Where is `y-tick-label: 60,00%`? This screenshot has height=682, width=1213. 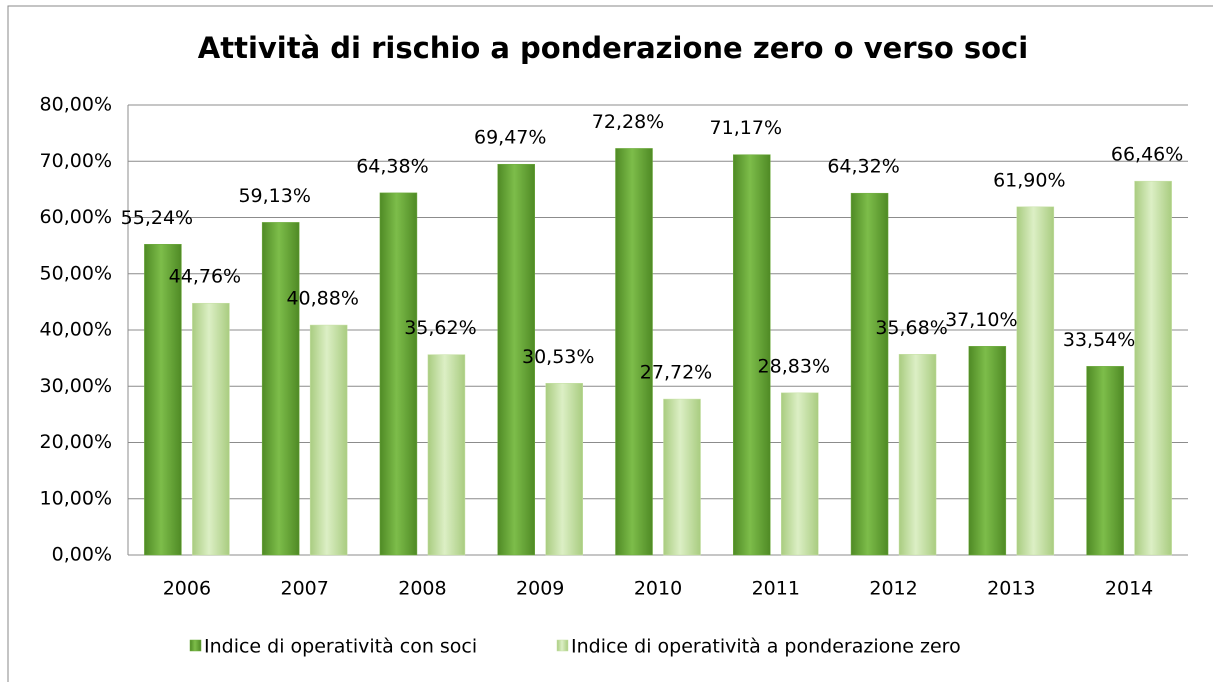 y-tick-label: 60,00% is located at coordinates (76, 217).